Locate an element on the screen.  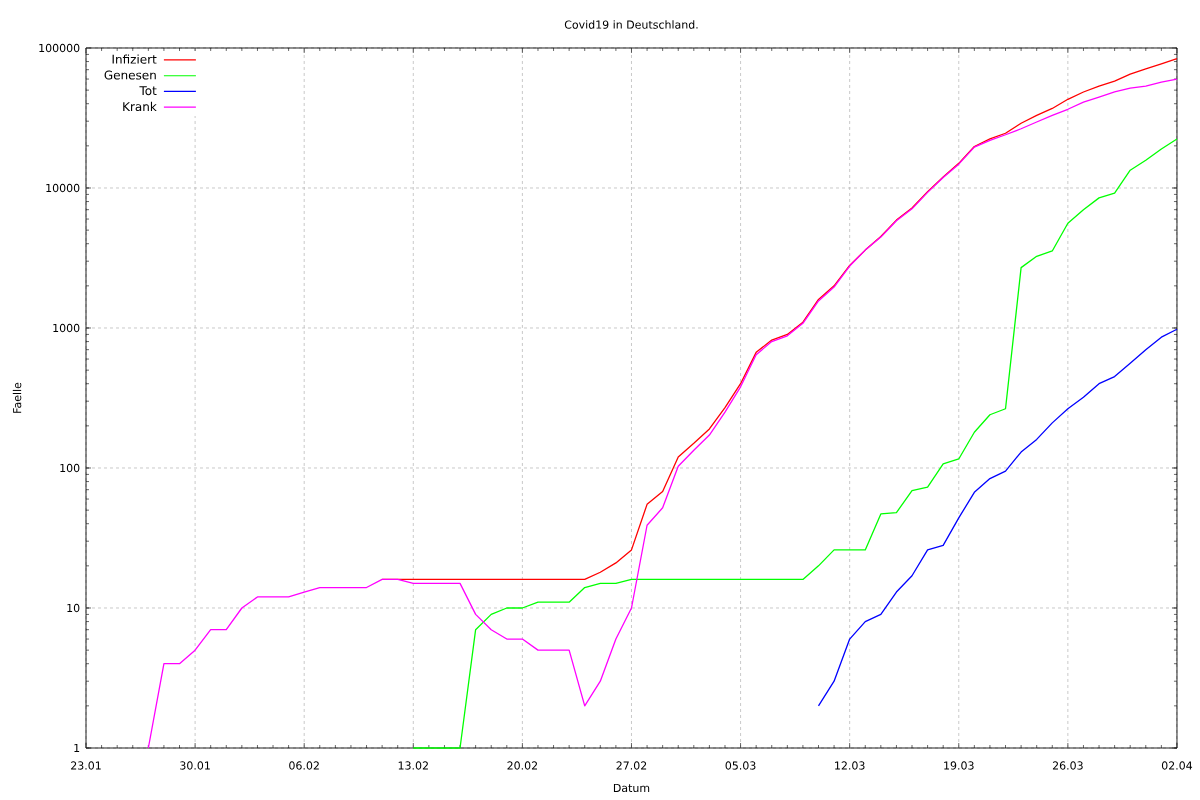
x-tick-label: 30.01 is located at coordinates (195, 765).